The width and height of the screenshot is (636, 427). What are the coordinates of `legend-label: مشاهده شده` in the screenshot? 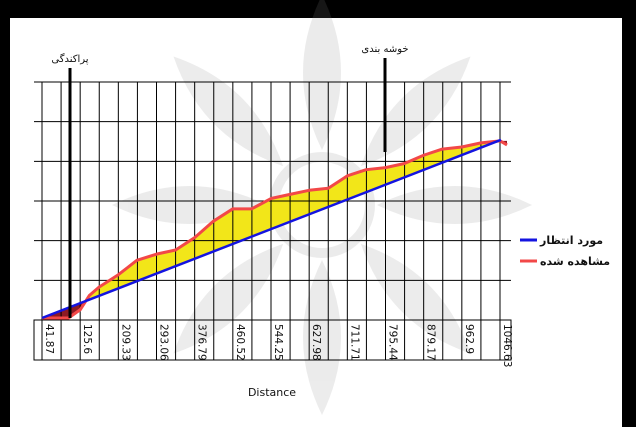 It's located at (575, 261).